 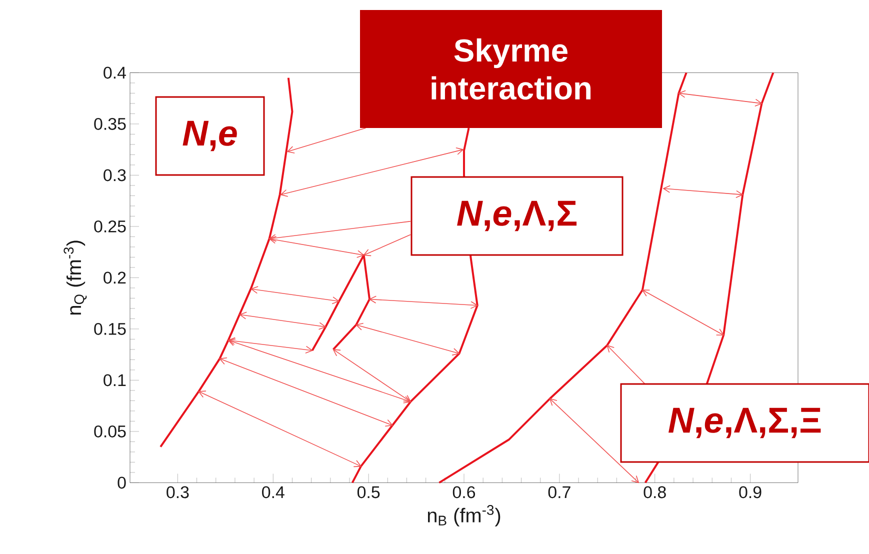 I want to click on y-tick-label: 0.05, so click(x=110, y=431).